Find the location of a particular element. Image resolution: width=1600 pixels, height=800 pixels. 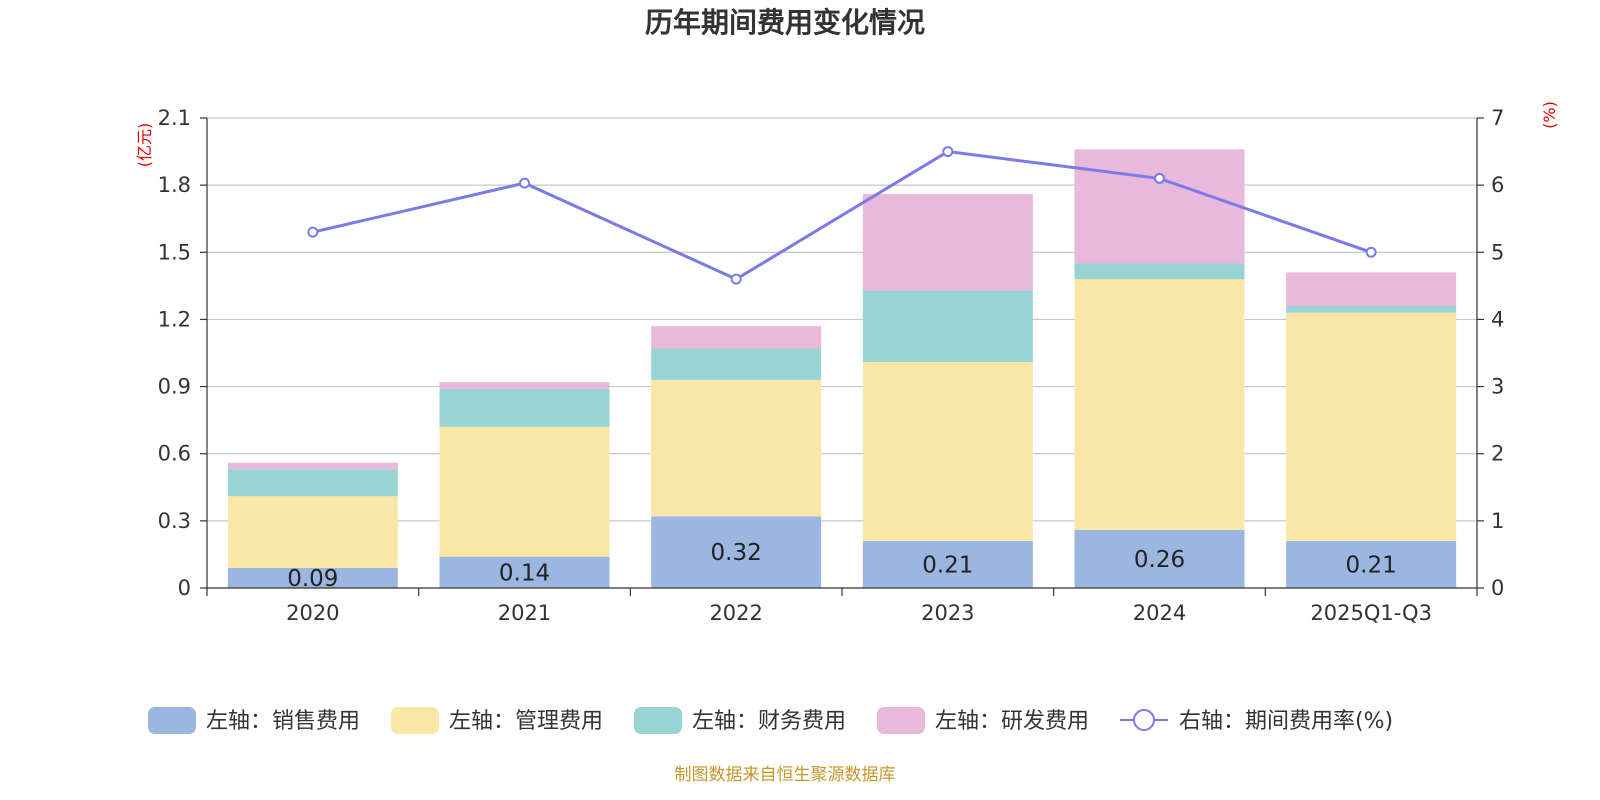

left-tick-label-2: 0.6 is located at coordinates (174, 454).